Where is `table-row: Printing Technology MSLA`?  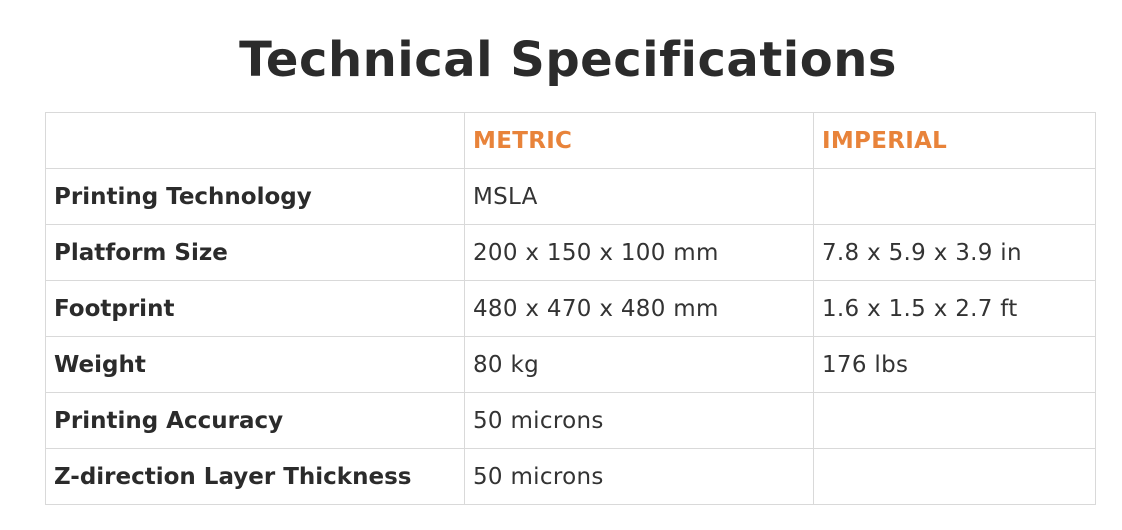
table-row: Printing Technology MSLA is located at coordinates (570, 196).